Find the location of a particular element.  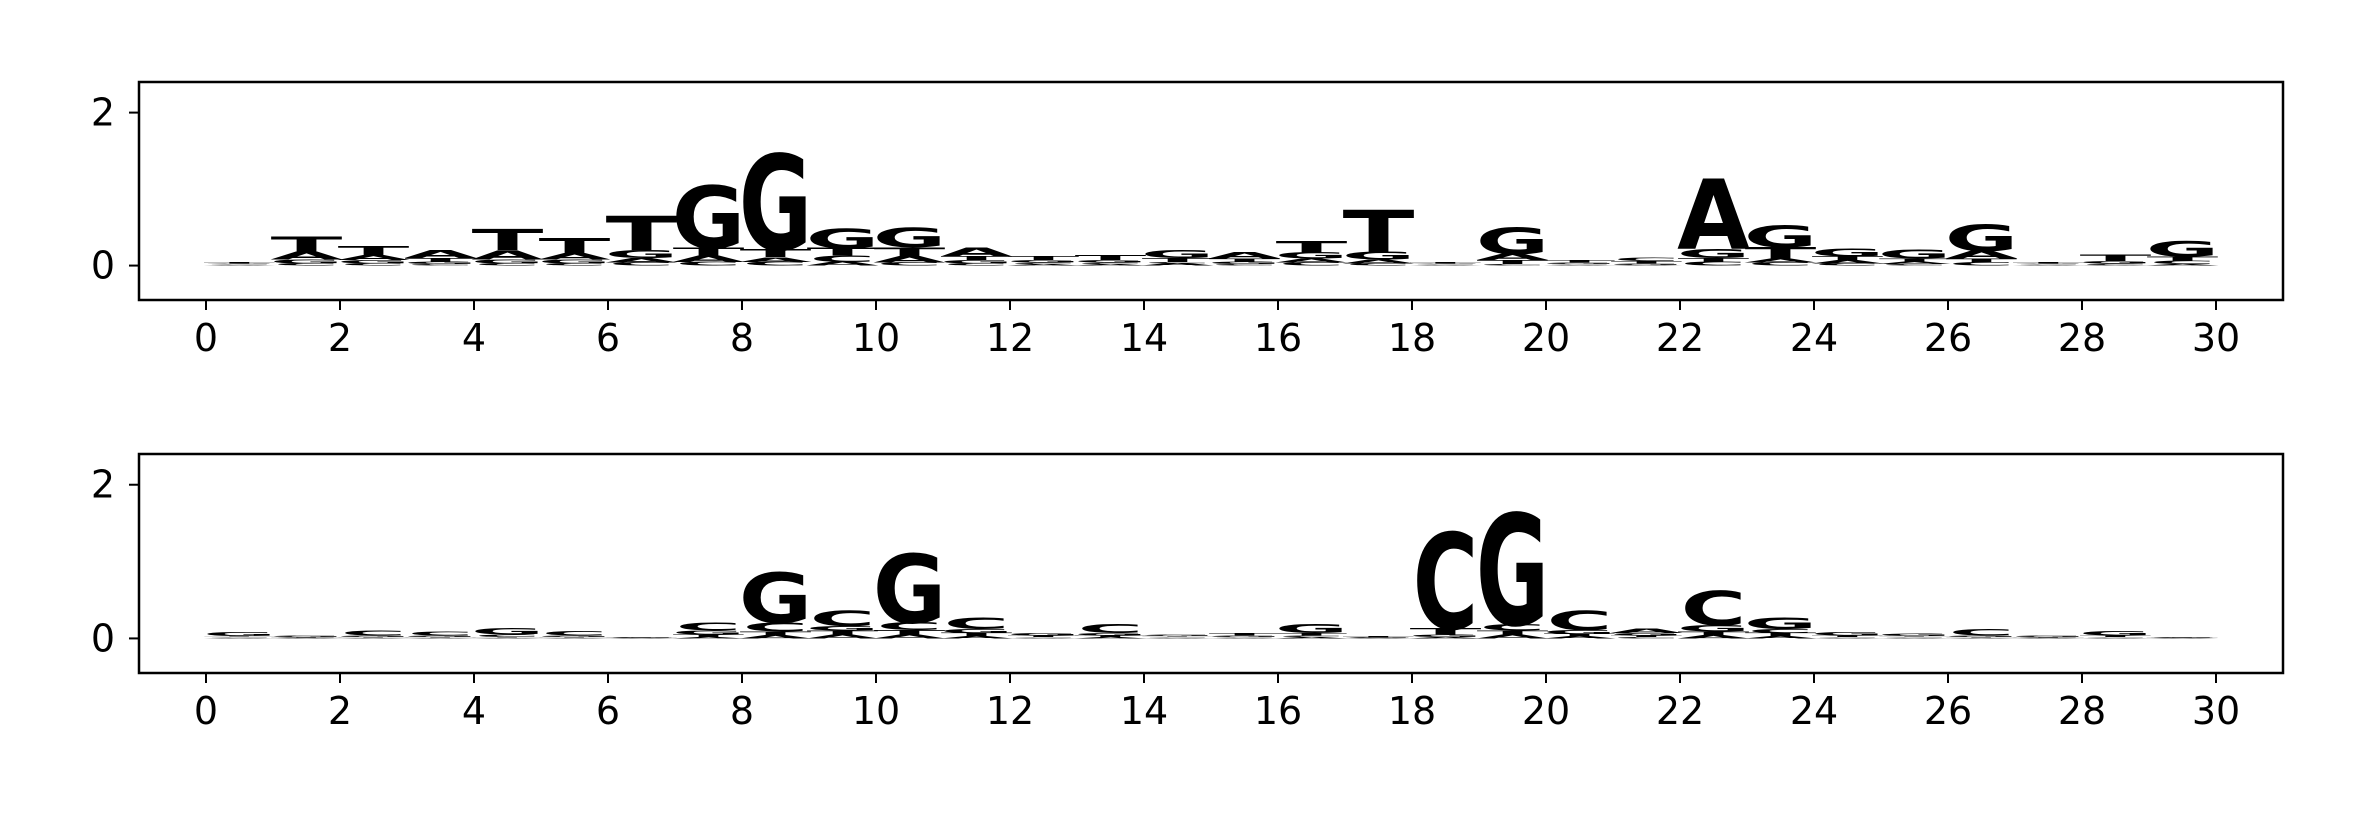

logo-letter-C-pos2: C is located at coordinates (374, 265).